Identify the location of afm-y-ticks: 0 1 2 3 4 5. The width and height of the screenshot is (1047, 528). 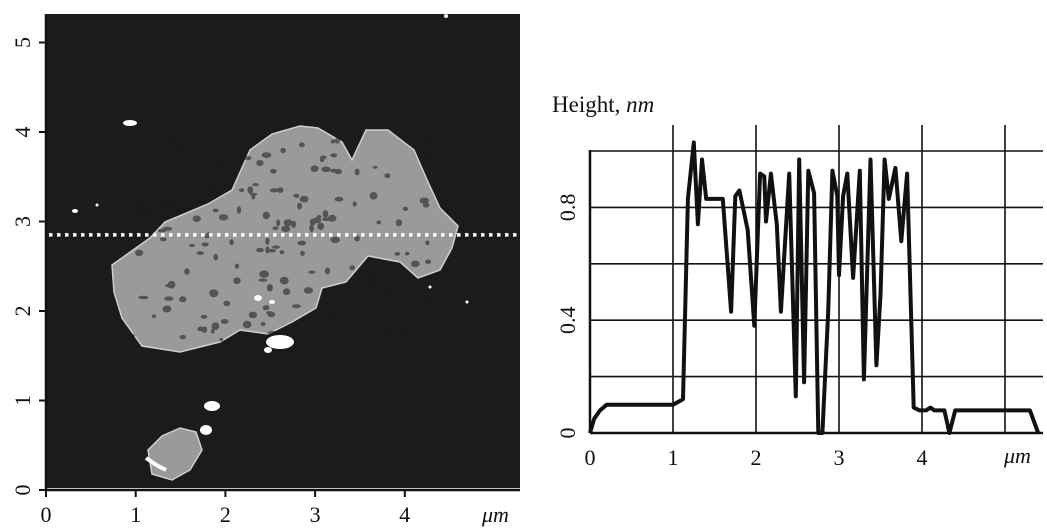
(28, 266).